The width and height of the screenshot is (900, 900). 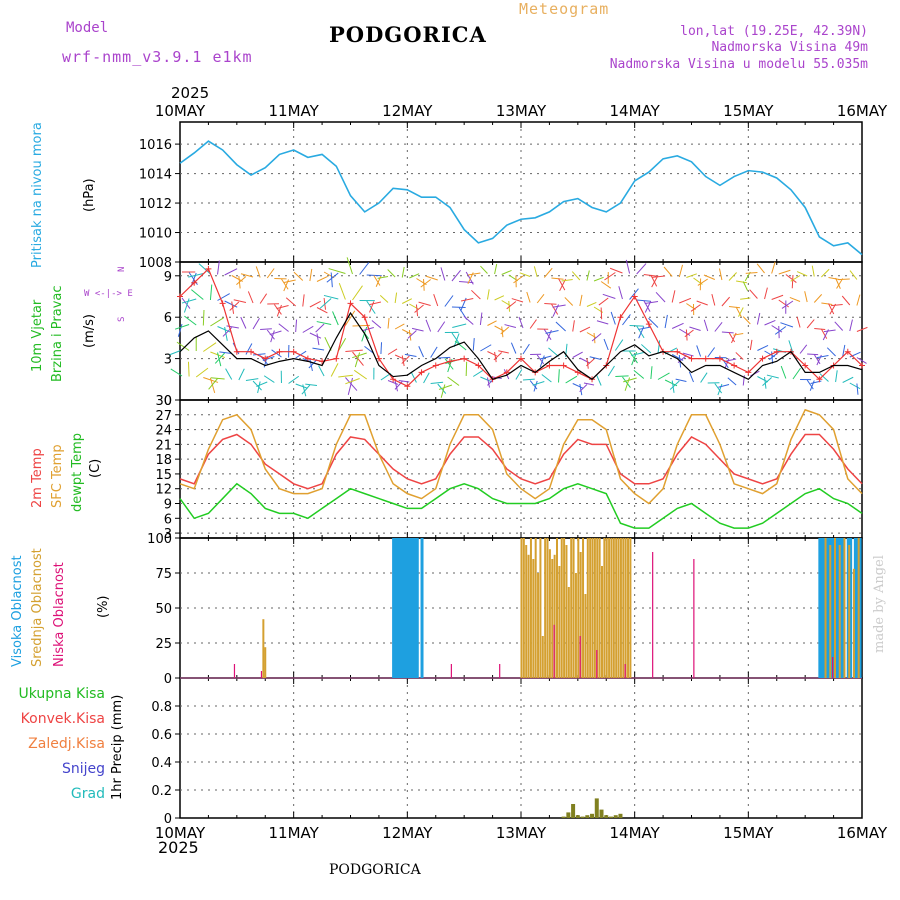 What do you see at coordinates (155, 204) in the screenshot?
I see `y-tick-label: 1012` at bounding box center [155, 204].